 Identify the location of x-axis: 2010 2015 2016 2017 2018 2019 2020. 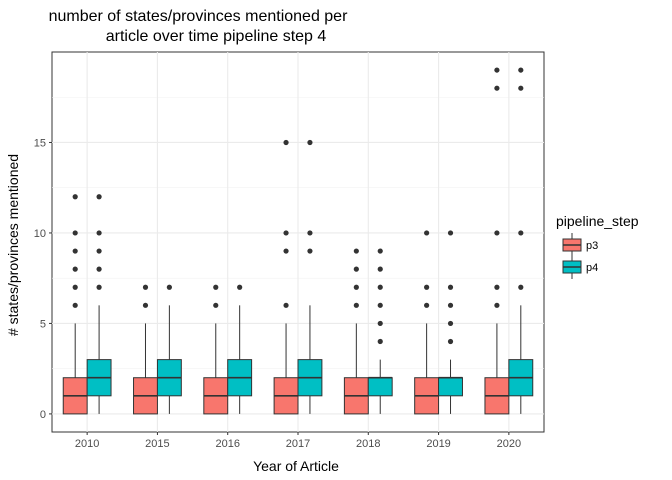
(298, 441).